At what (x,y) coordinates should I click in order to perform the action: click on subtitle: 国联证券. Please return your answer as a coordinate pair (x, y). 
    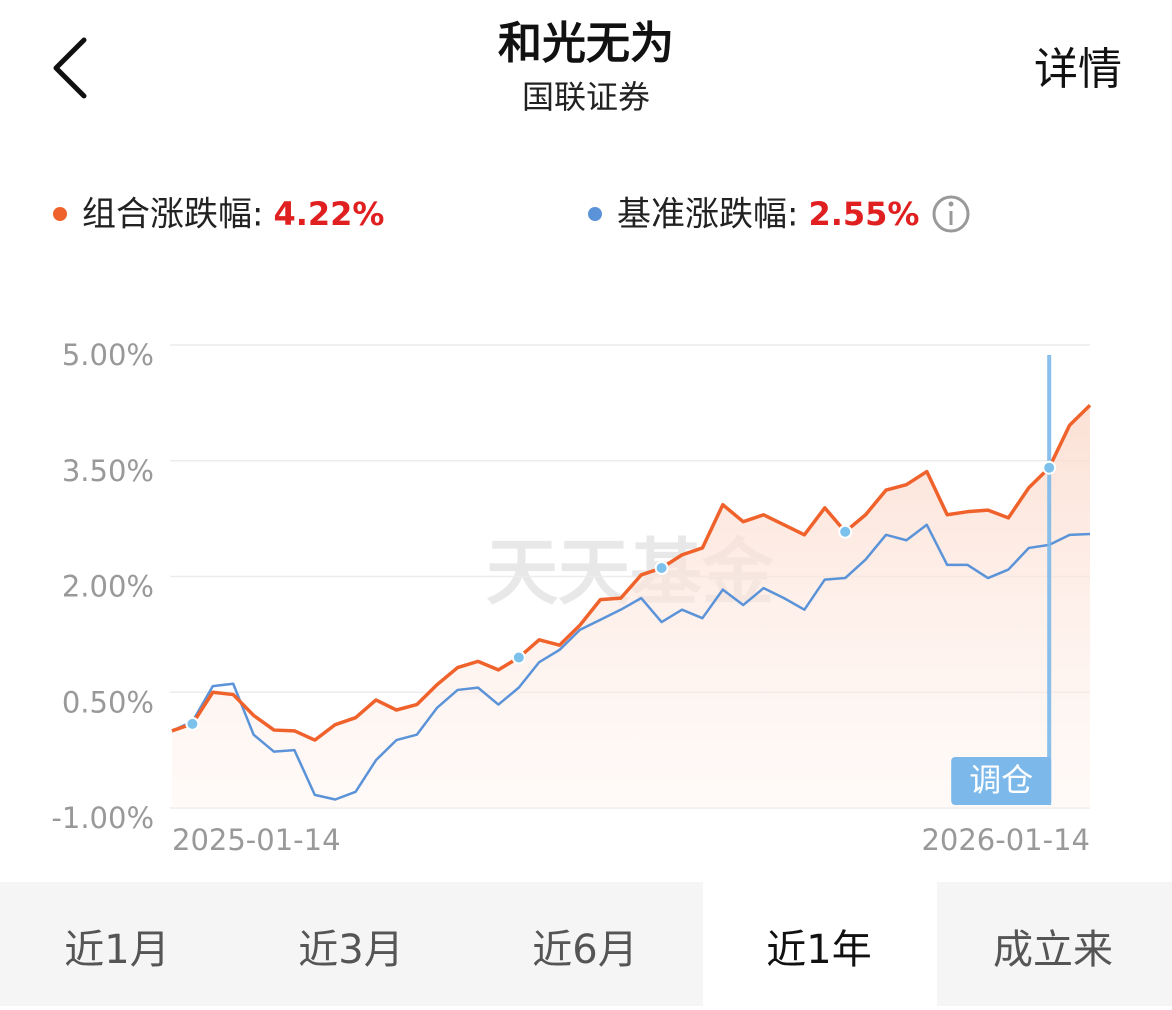
    Looking at the image, I should click on (586, 97).